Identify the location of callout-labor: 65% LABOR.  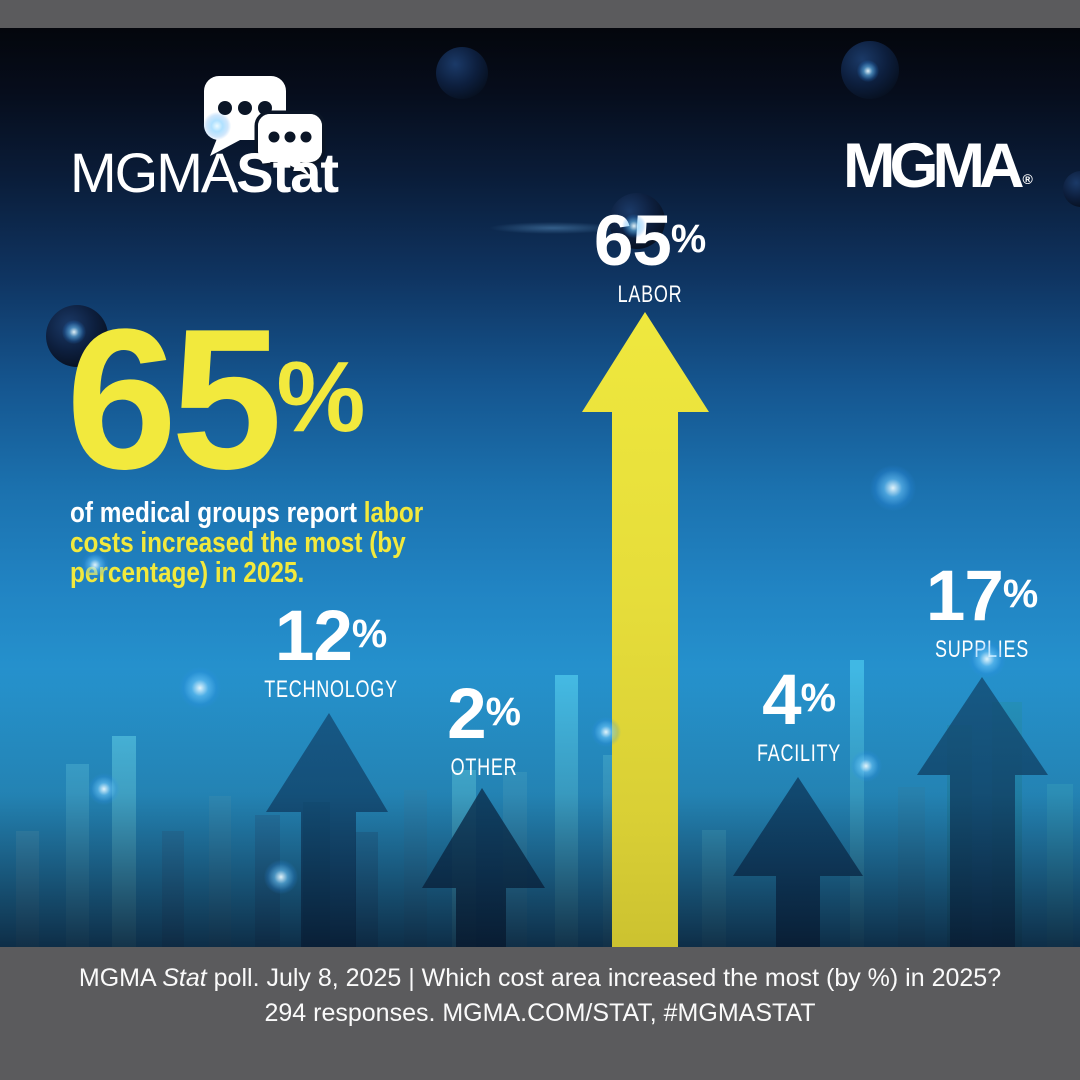
(650, 257).